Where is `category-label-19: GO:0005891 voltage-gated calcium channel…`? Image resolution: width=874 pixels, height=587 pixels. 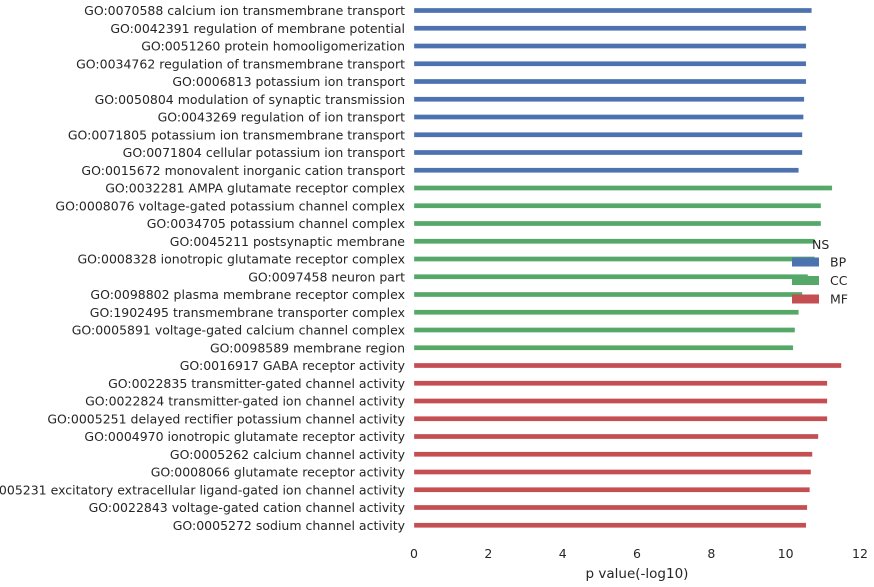
category-label-19: GO:0005891 voltage-gated calcium channel… is located at coordinates (238, 330).